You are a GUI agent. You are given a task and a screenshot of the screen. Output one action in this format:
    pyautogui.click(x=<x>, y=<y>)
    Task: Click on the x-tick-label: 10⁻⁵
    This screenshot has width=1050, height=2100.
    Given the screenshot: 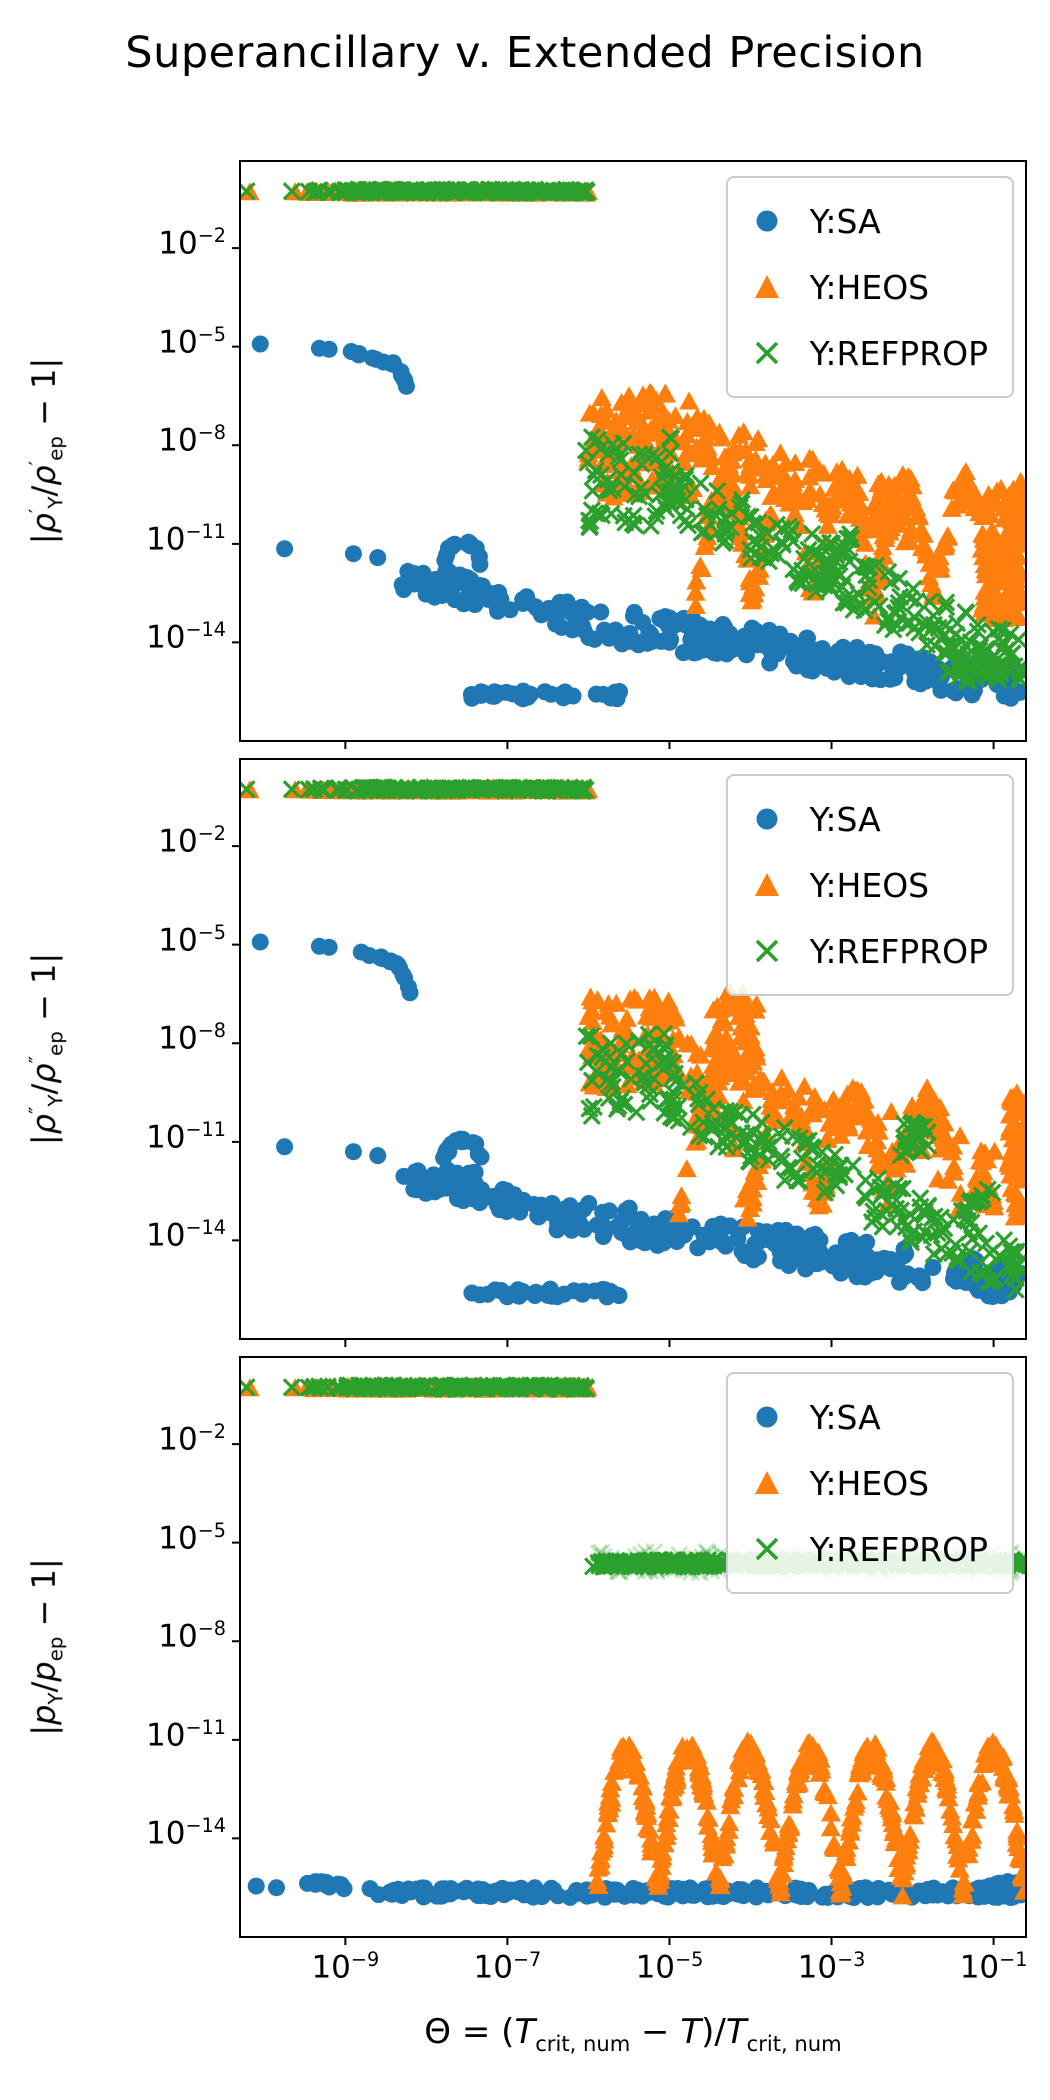 What is the action you would take?
    pyautogui.click(x=669, y=1967)
    